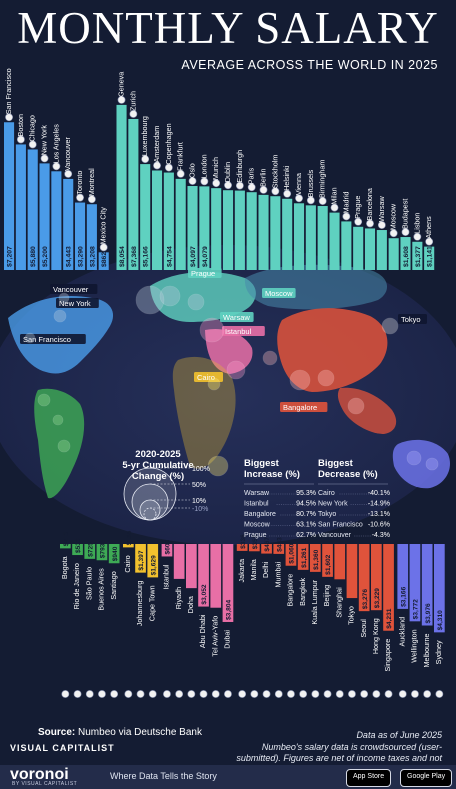  I want to click on bar-cape-town, so click(153, 561).